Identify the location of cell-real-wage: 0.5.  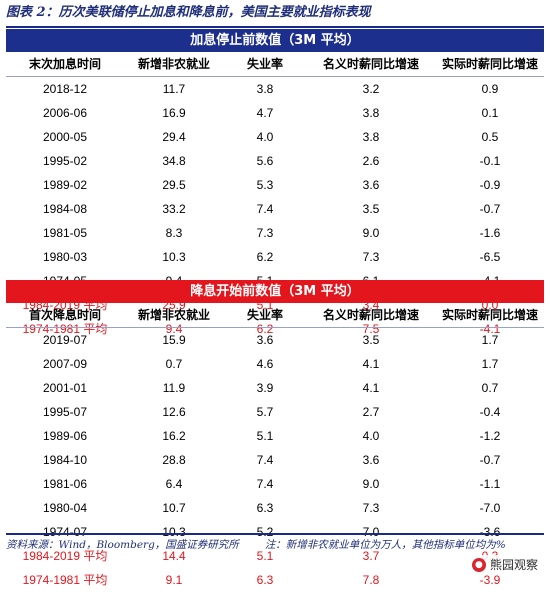
(490, 137).